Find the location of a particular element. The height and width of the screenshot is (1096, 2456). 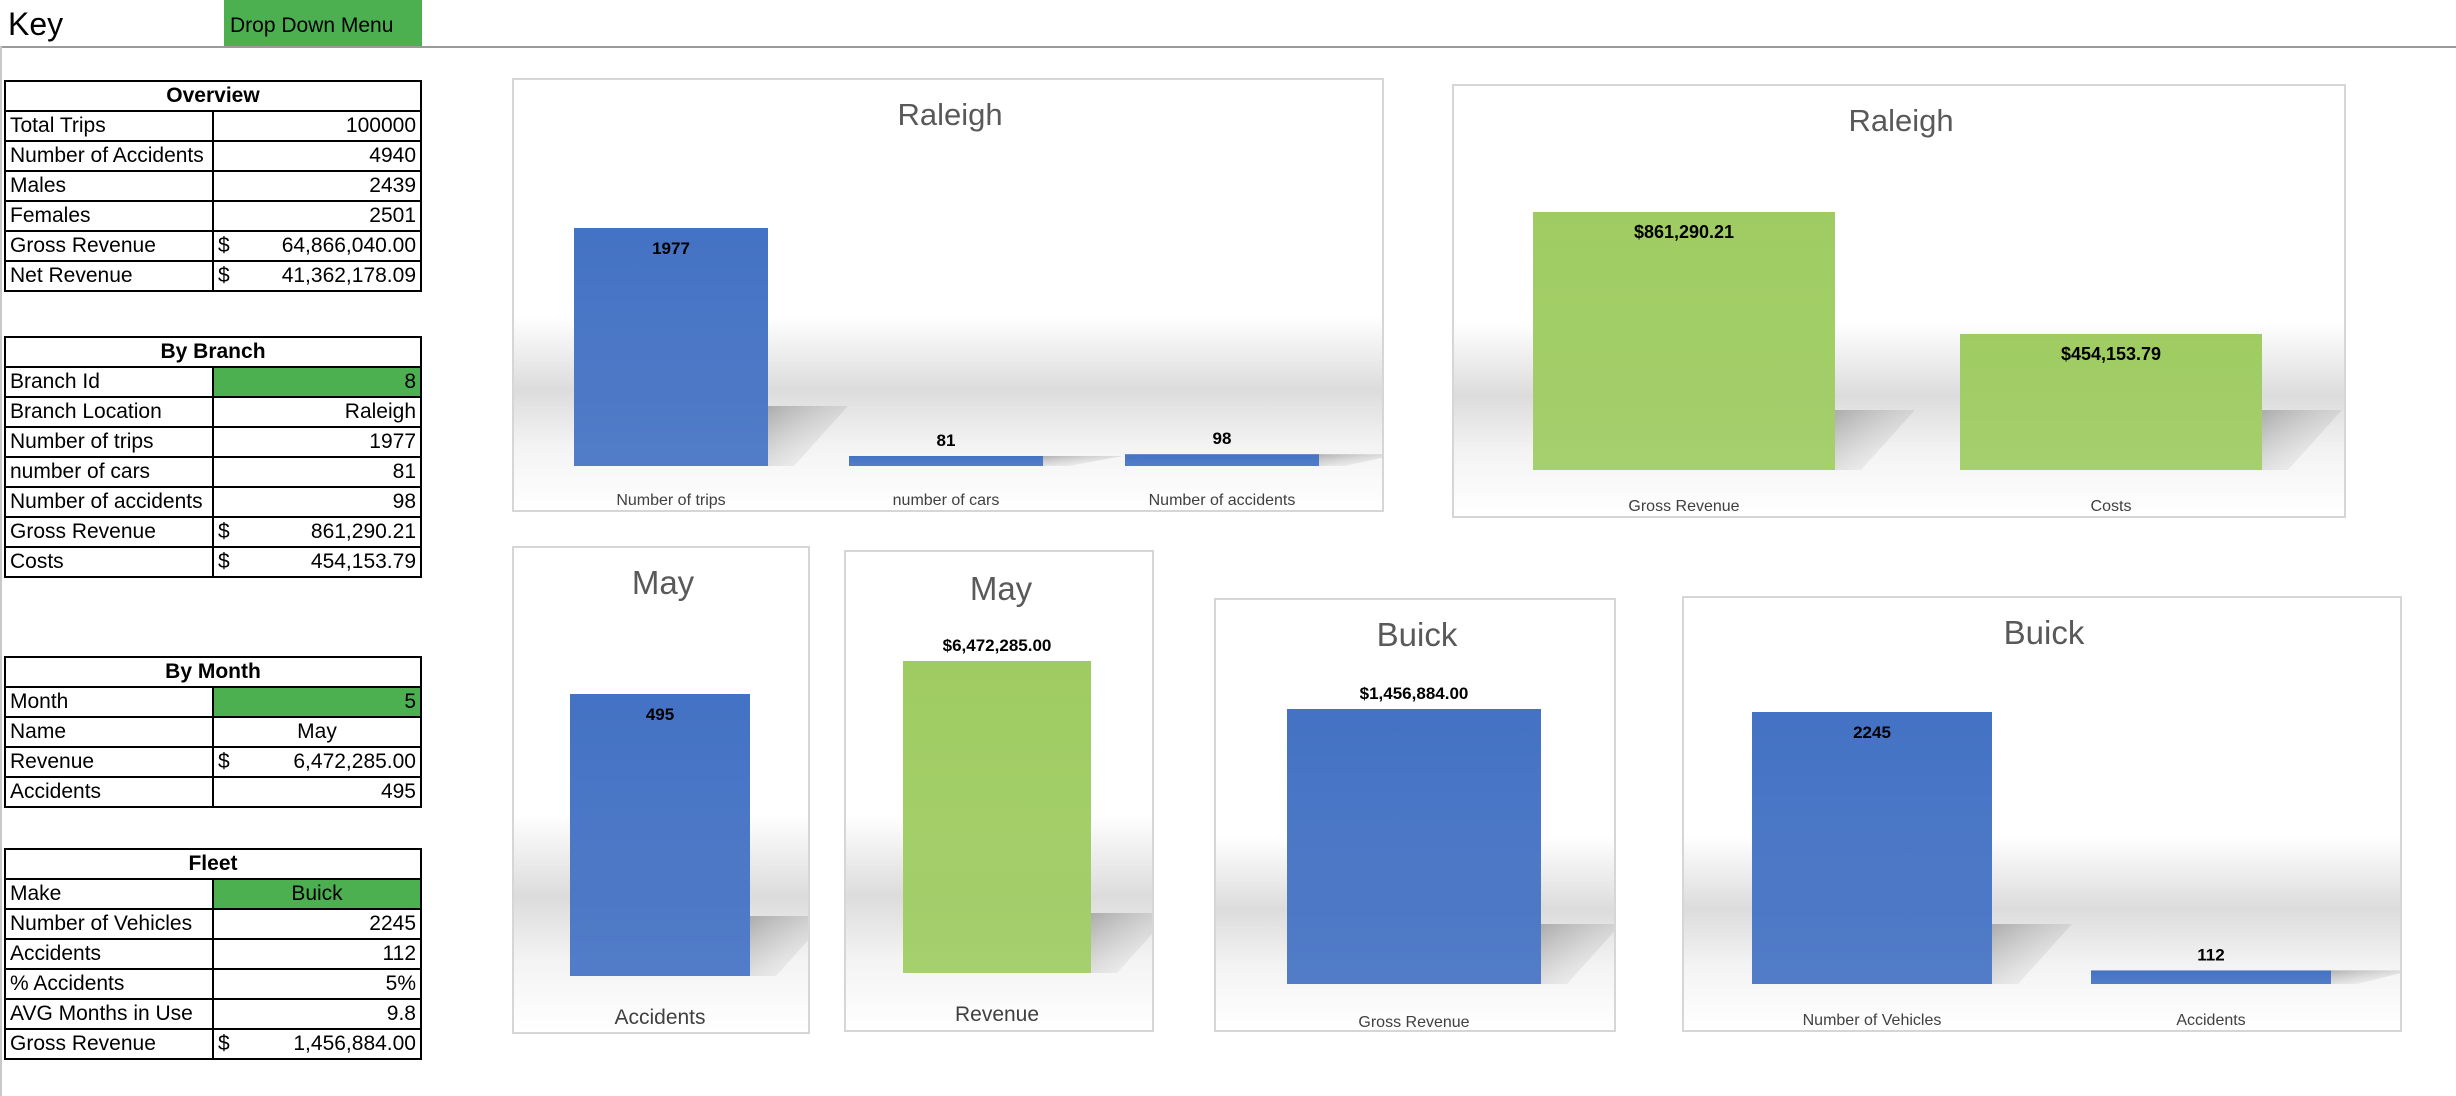

table-row: Make Buick is located at coordinates (213, 894).